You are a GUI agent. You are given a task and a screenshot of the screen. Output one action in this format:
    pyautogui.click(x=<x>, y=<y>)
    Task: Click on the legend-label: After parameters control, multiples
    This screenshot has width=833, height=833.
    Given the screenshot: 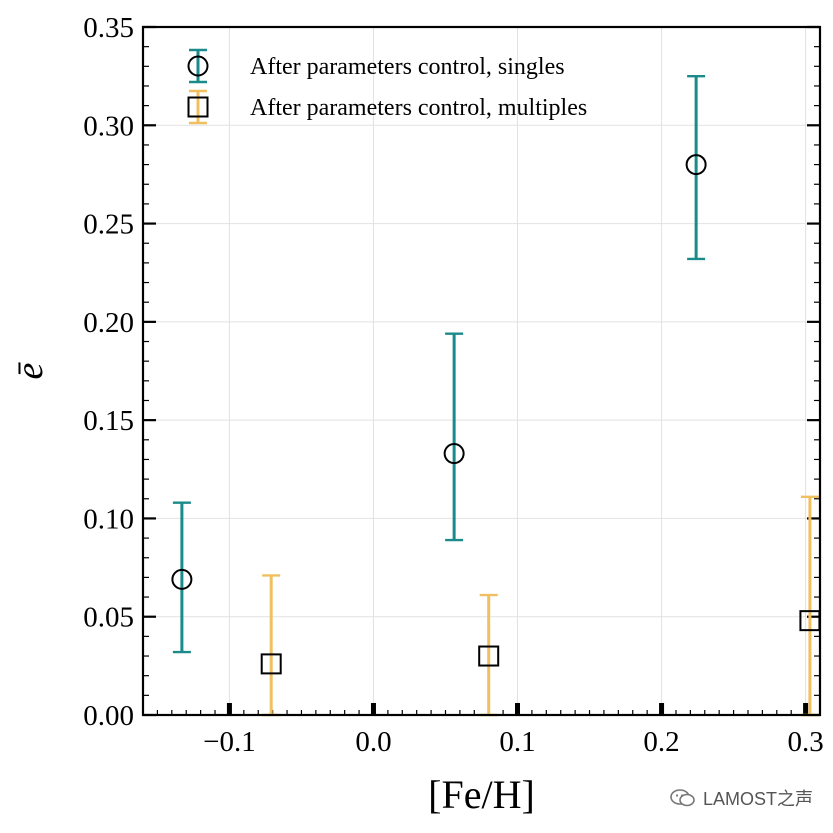 What is the action you would take?
    pyautogui.click(x=418, y=108)
    